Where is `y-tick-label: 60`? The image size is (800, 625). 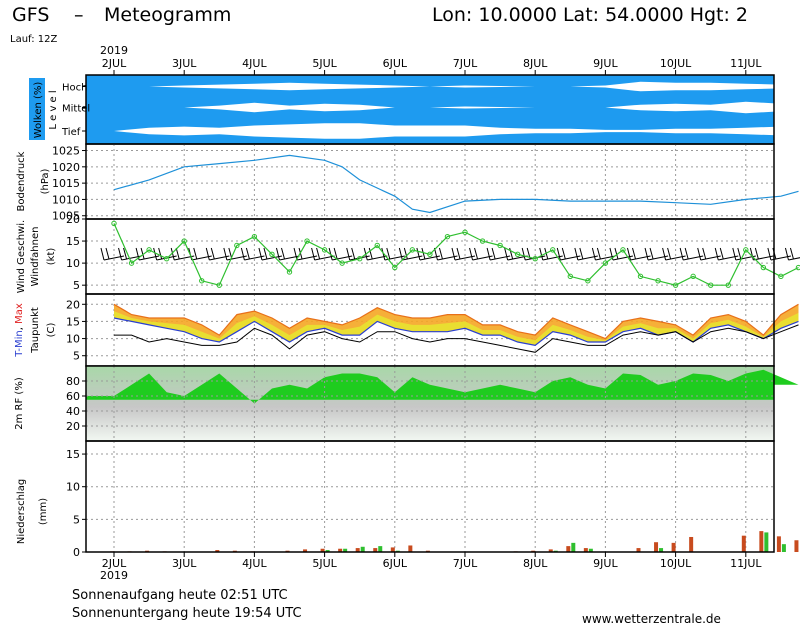
y-tick-label: 60 is located at coordinates (73, 396).